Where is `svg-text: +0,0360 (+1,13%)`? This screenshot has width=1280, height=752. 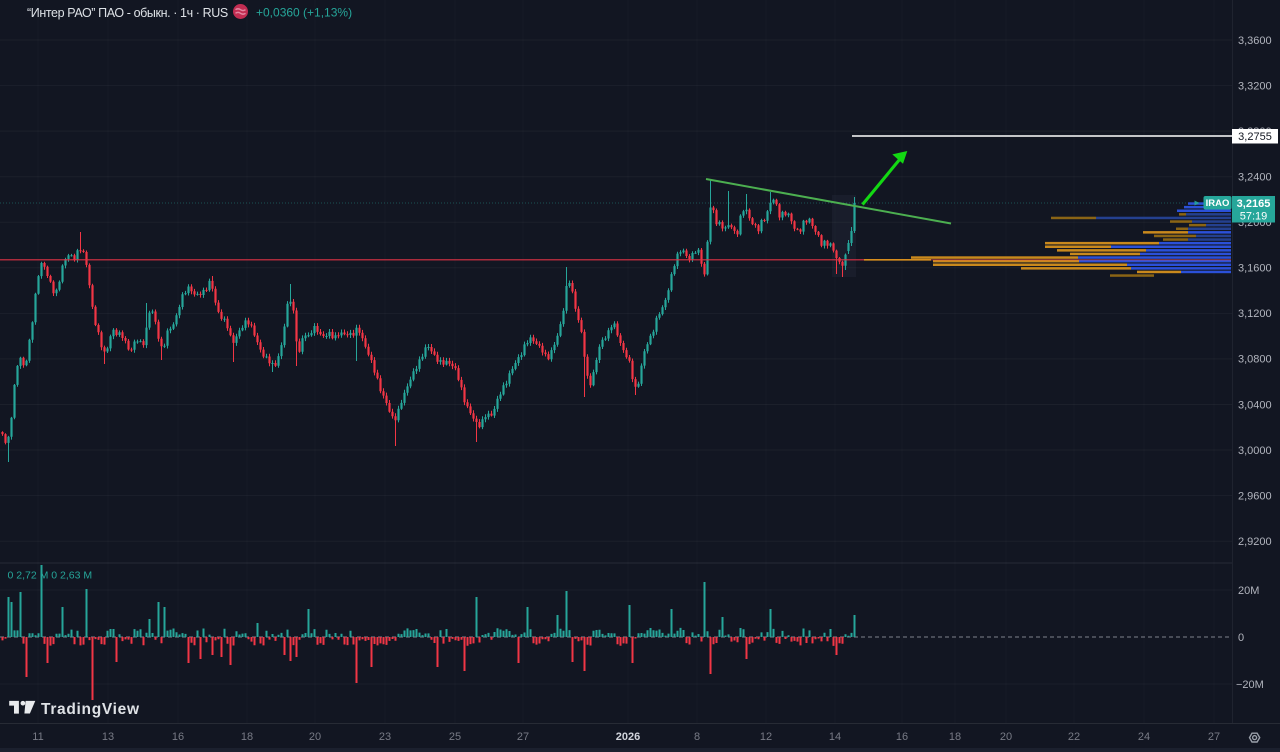 svg-text: +0,0360 (+1,13%) is located at coordinates (304, 13).